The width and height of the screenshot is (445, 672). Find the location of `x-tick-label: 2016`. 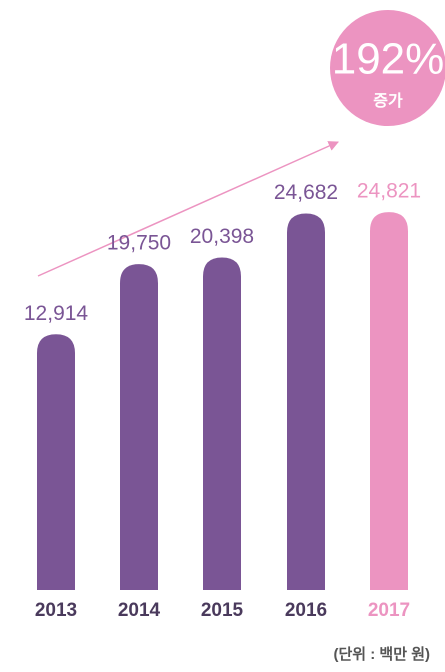

x-tick-label: 2016 is located at coordinates (306, 610).